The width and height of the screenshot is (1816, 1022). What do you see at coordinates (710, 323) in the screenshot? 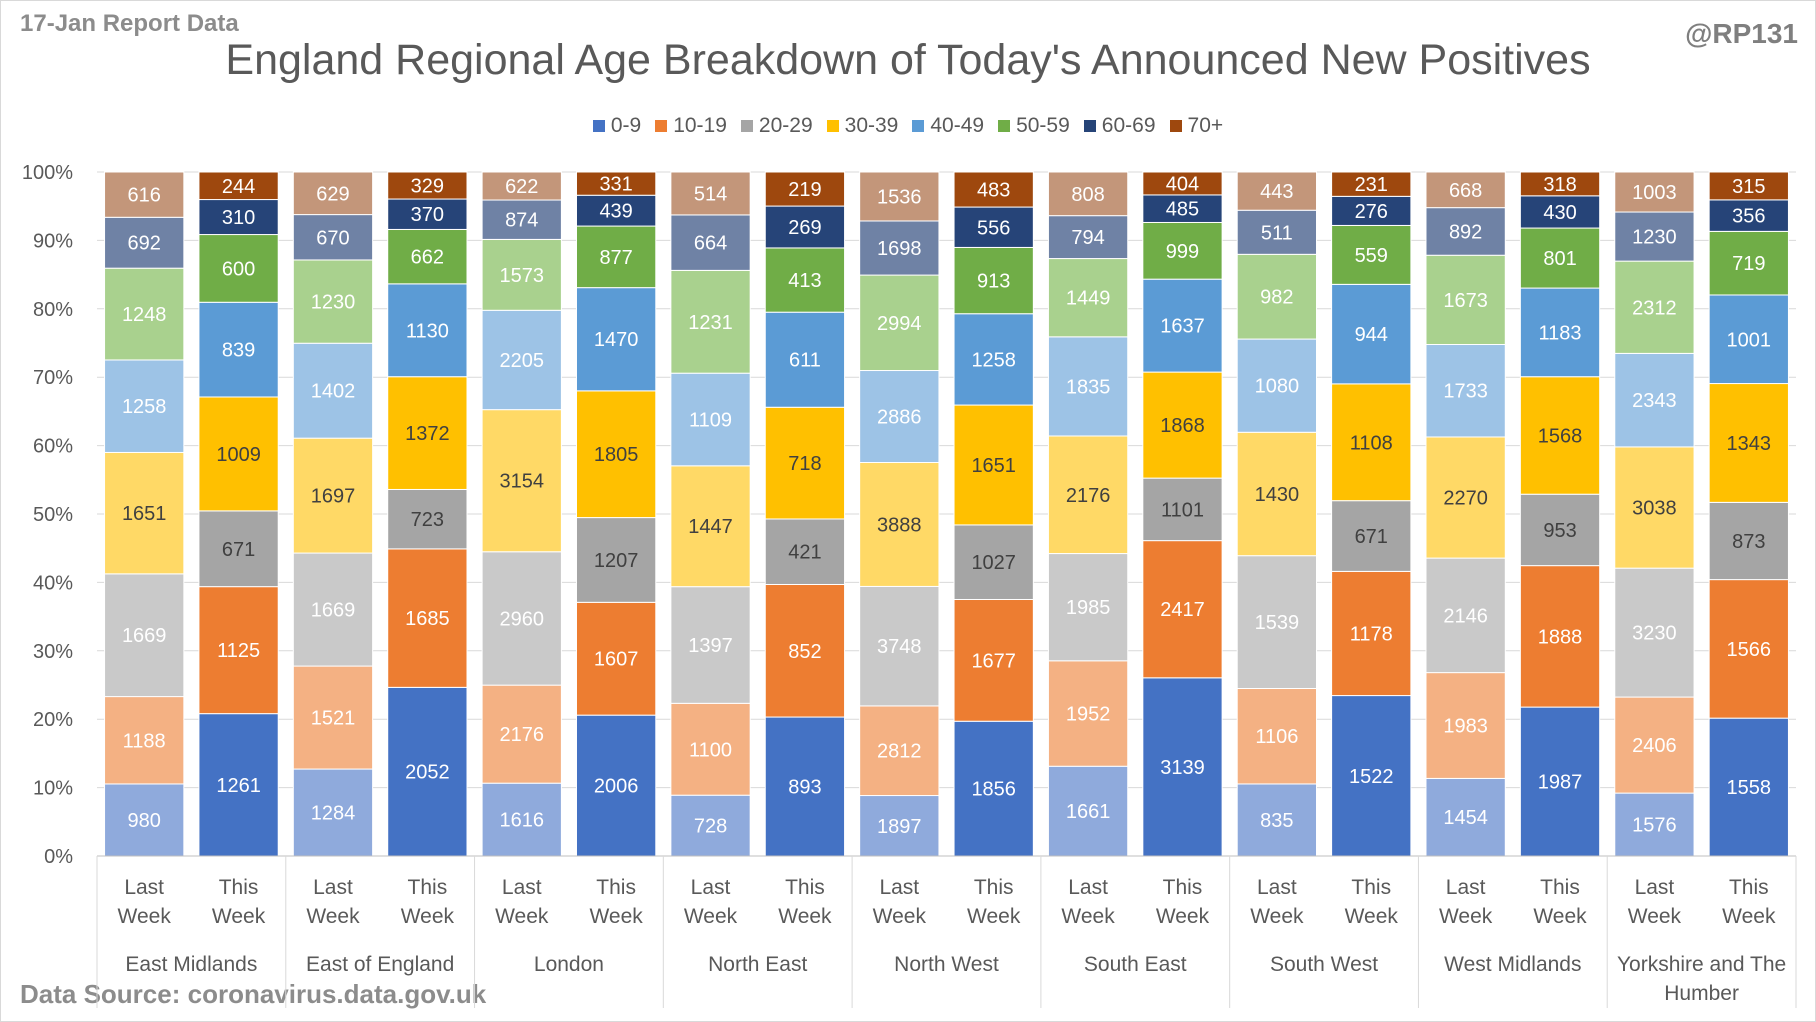
I see `data-label: 1231` at bounding box center [710, 323].